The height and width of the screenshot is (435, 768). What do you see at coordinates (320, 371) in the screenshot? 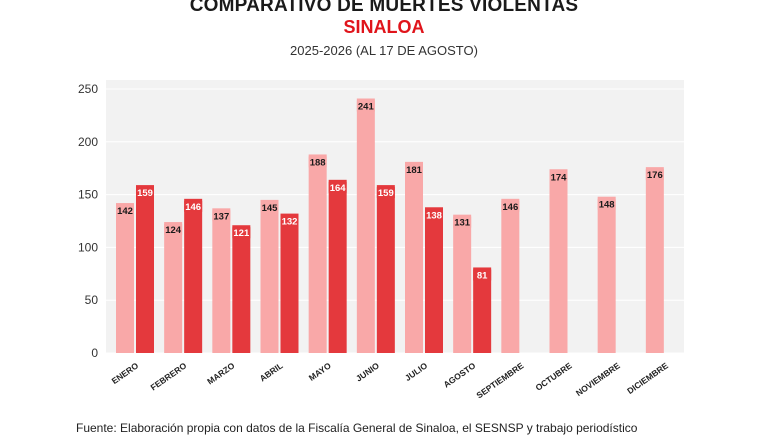
I see `x-tick-label: MAYO` at bounding box center [320, 371].